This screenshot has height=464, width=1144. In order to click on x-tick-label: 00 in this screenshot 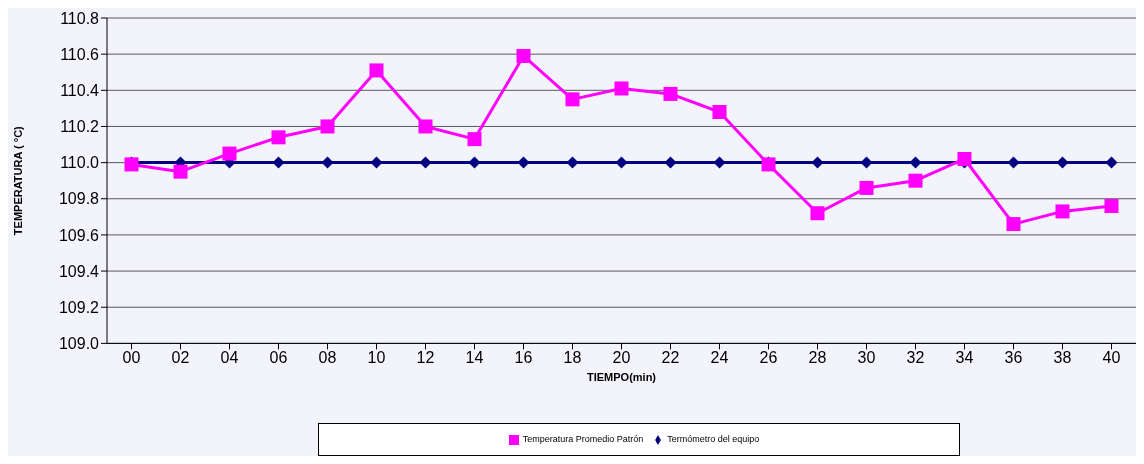, I will do `click(131, 357)`.